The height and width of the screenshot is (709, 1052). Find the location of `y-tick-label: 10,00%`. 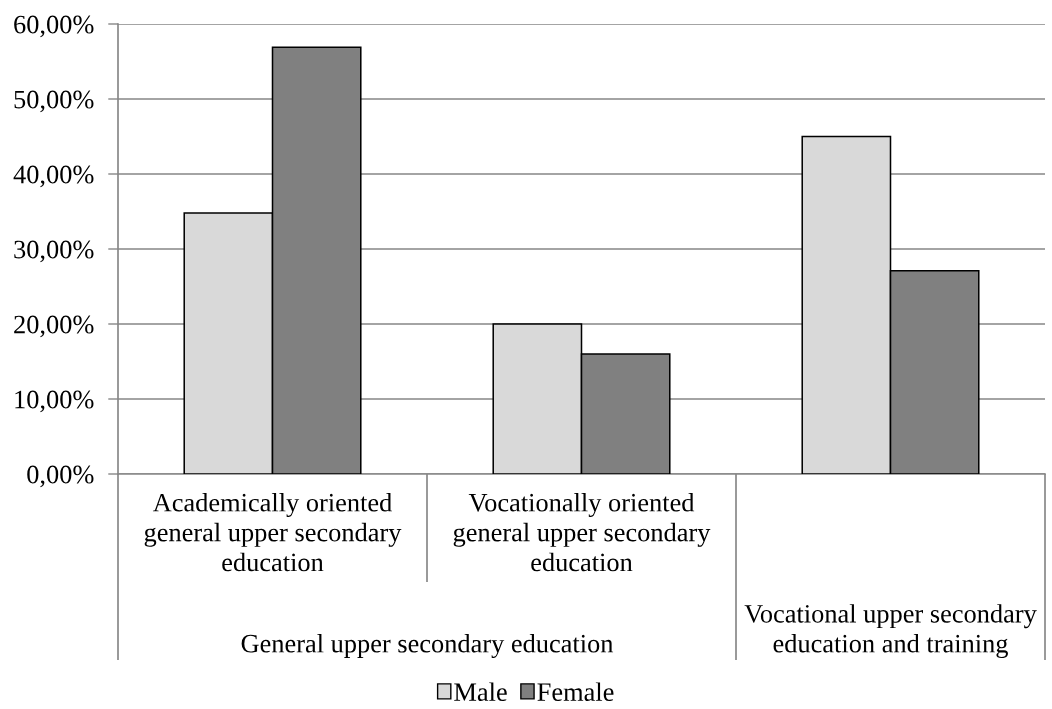

y-tick-label: 10,00% is located at coordinates (54, 401).